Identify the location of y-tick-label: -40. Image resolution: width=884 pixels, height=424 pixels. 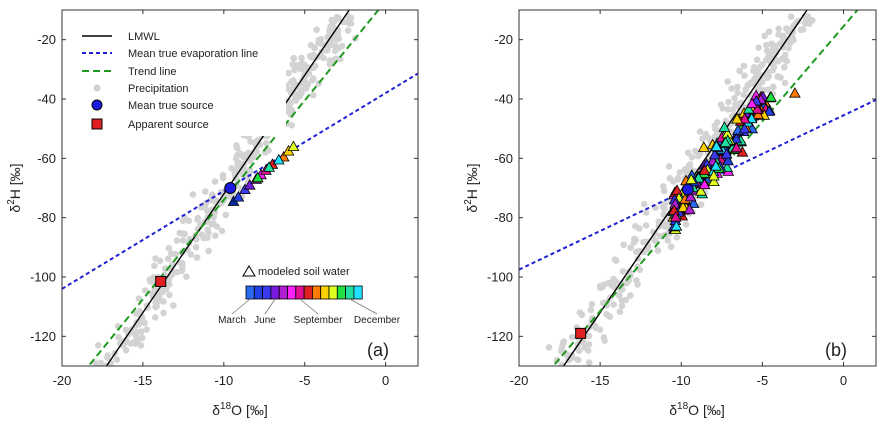
(503, 99).